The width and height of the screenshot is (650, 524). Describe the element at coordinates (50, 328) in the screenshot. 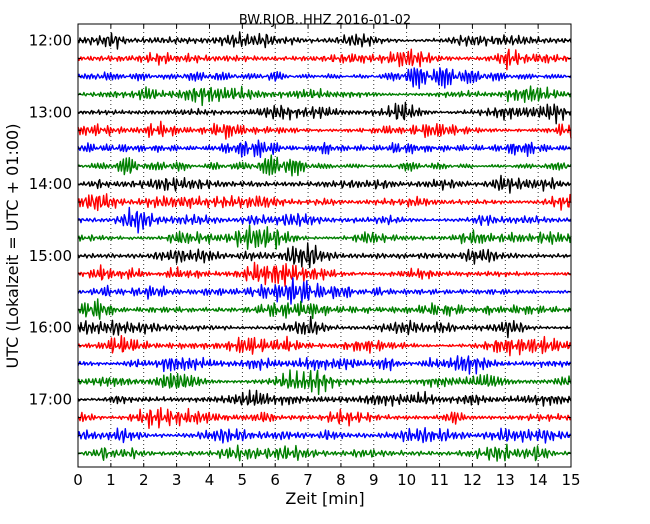

I see `y-tick-label: 16:00` at that location.